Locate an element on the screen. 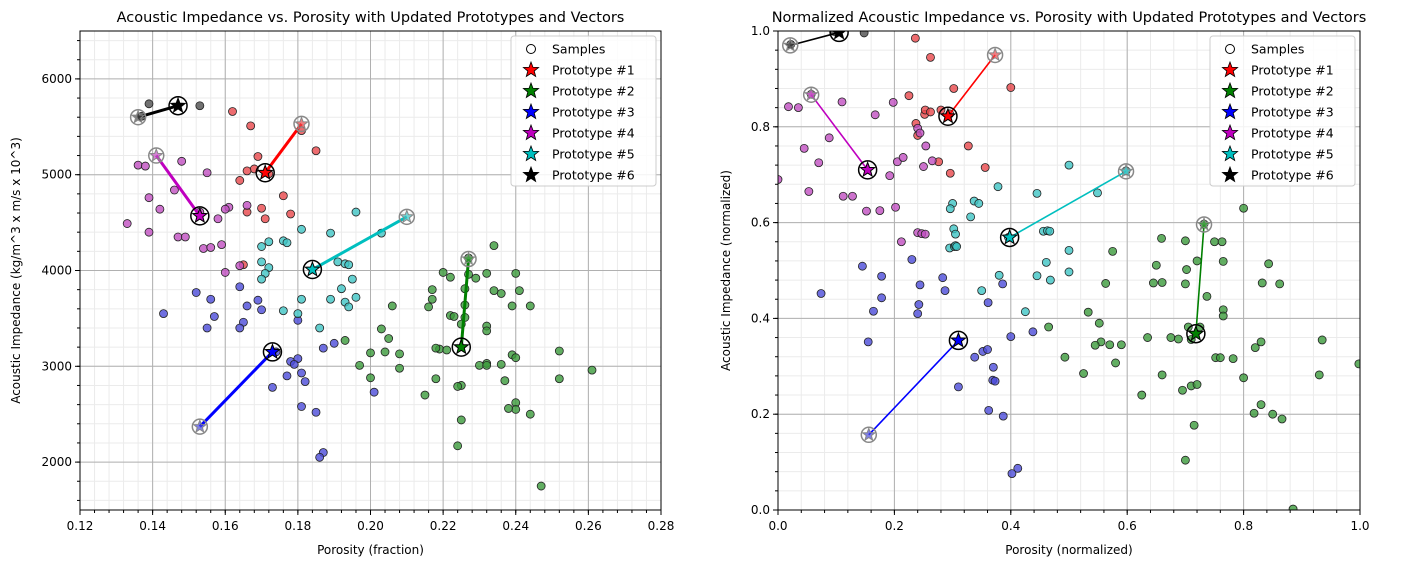  legend-label: Prototype #3 is located at coordinates (1292, 112).